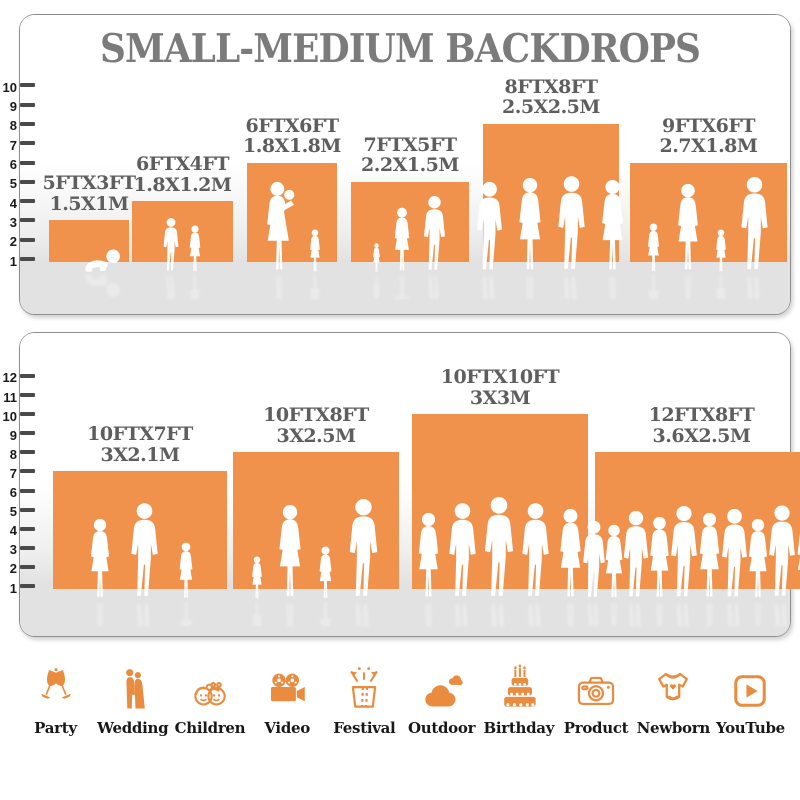 This screenshot has width=800, height=800. Describe the element at coordinates (696, 425) in the screenshot. I see `backdrop-size-label: 12FTX8FT 3.6X2.5M` at that location.